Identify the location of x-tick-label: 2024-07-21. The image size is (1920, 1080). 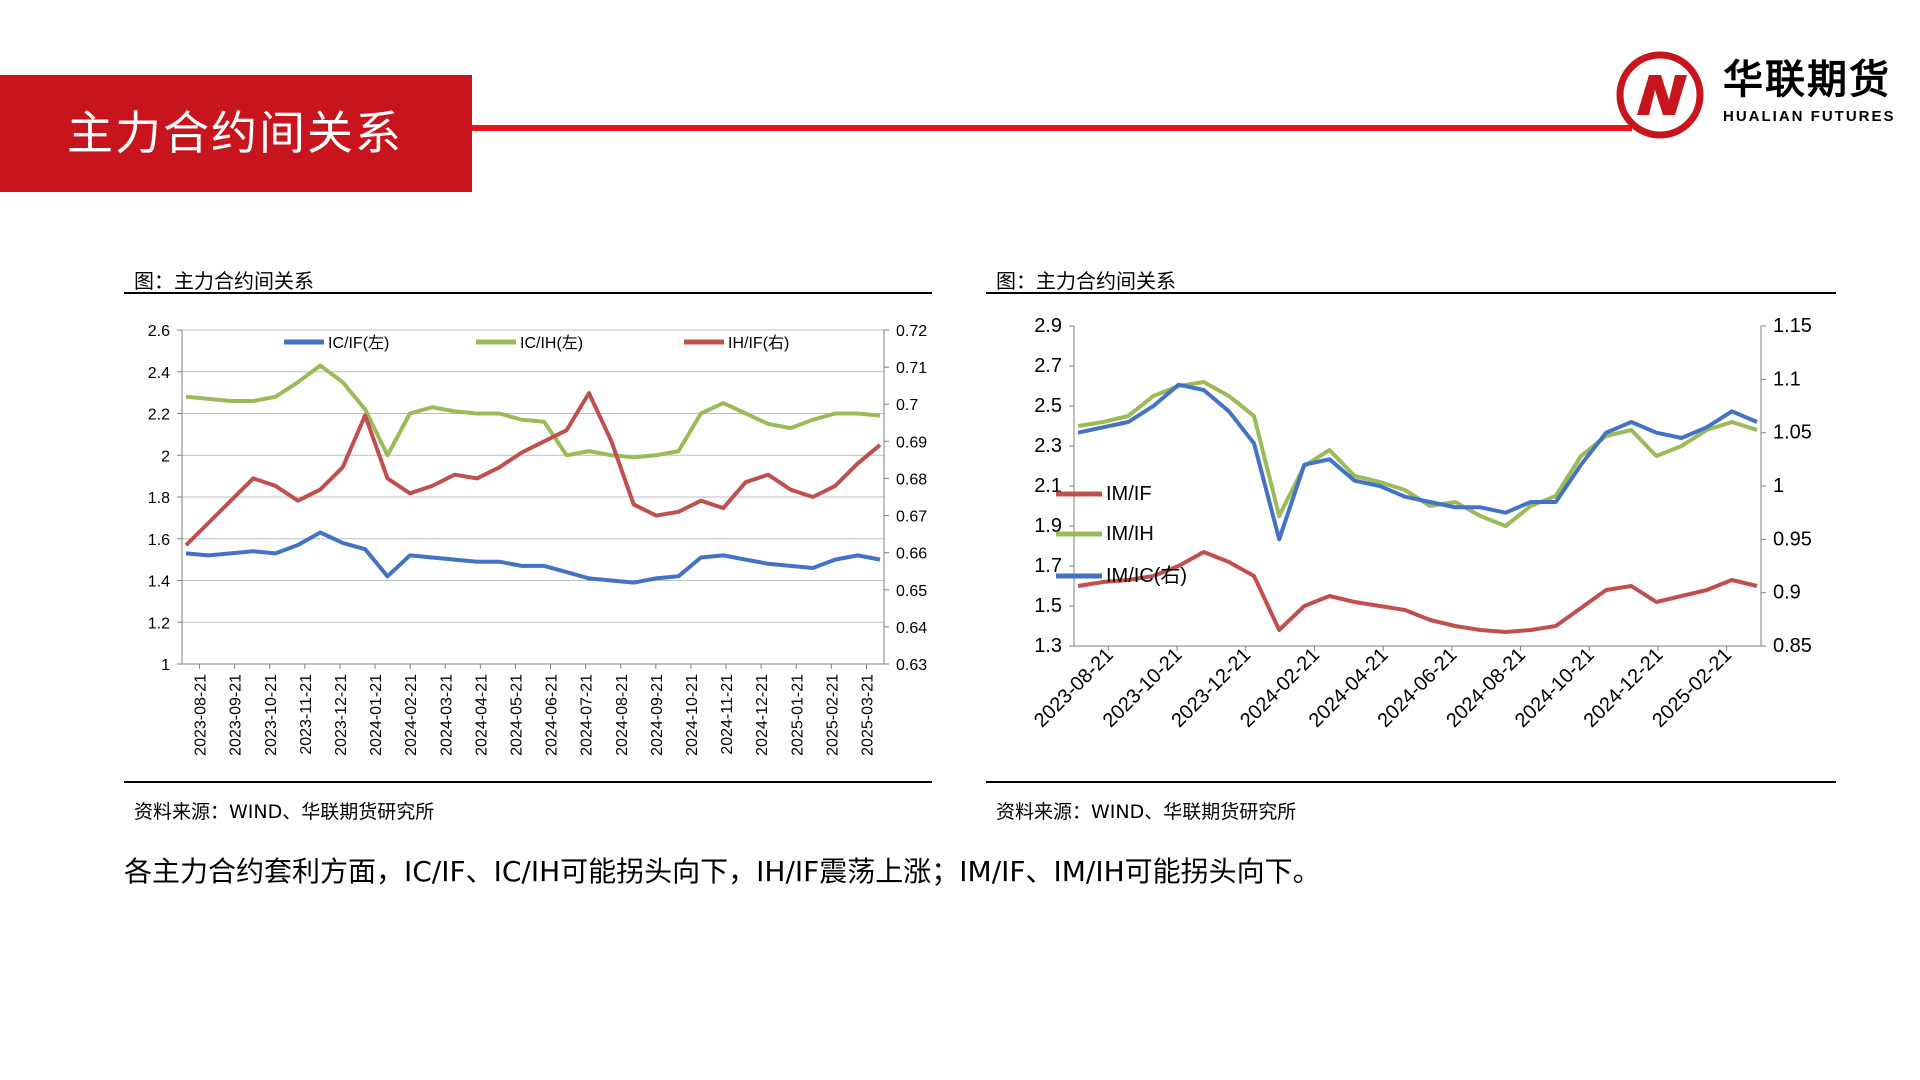
(587, 715).